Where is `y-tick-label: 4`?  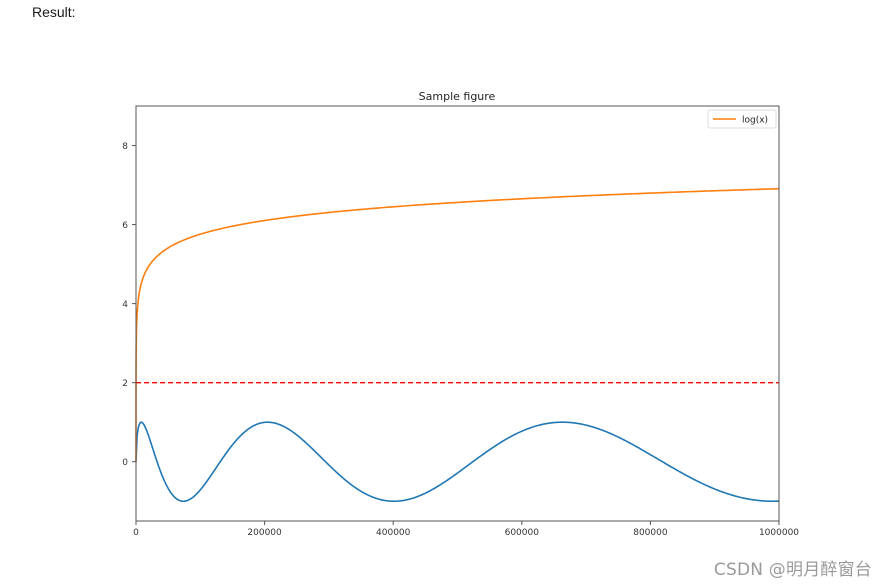 y-tick-label: 4 is located at coordinates (125, 305).